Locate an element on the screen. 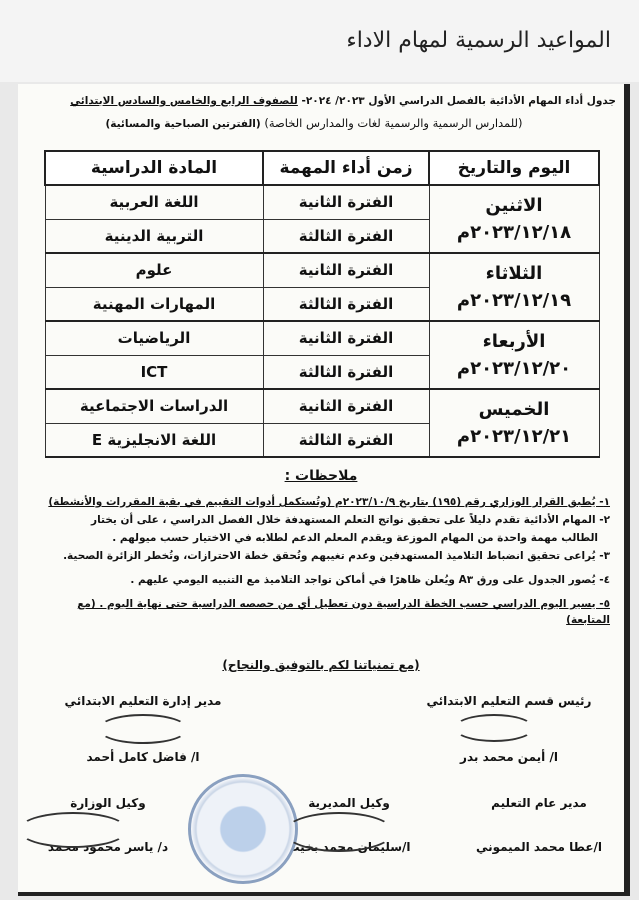 This screenshot has width=639, height=900. notes-heading: ملاحظات : is located at coordinates (321, 476).